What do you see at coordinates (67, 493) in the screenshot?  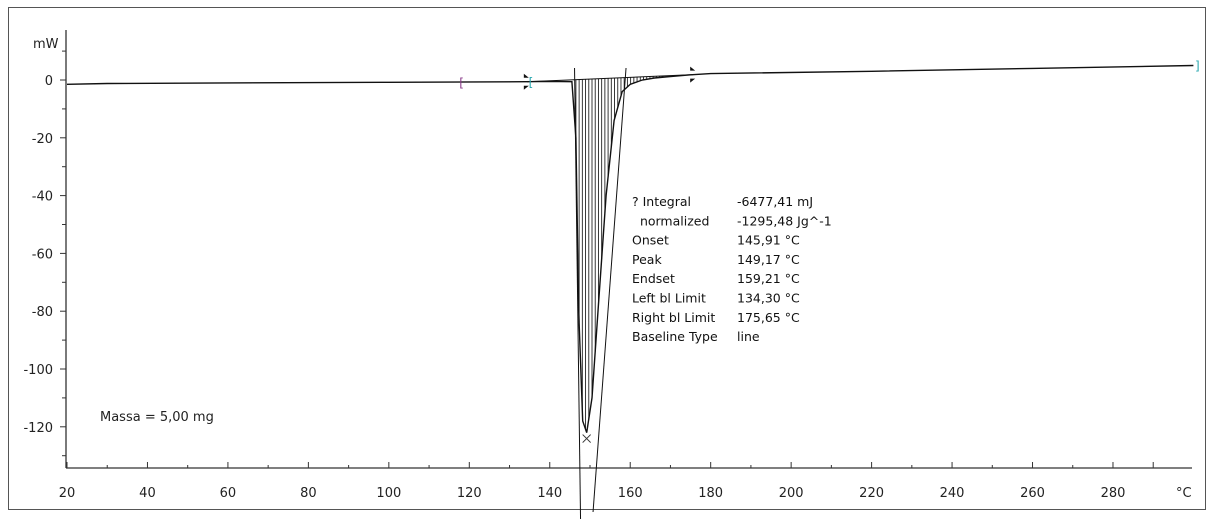 I see `x-tick-label: 20` at bounding box center [67, 493].